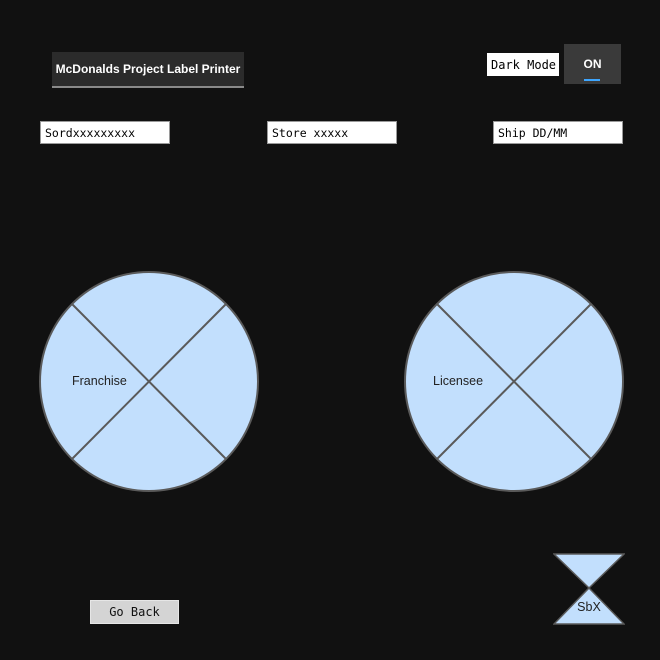 Image resolution: width=660 pixels, height=660 pixels. What do you see at coordinates (105, 132) in the screenshot?
I see `sord-input` at bounding box center [105, 132].